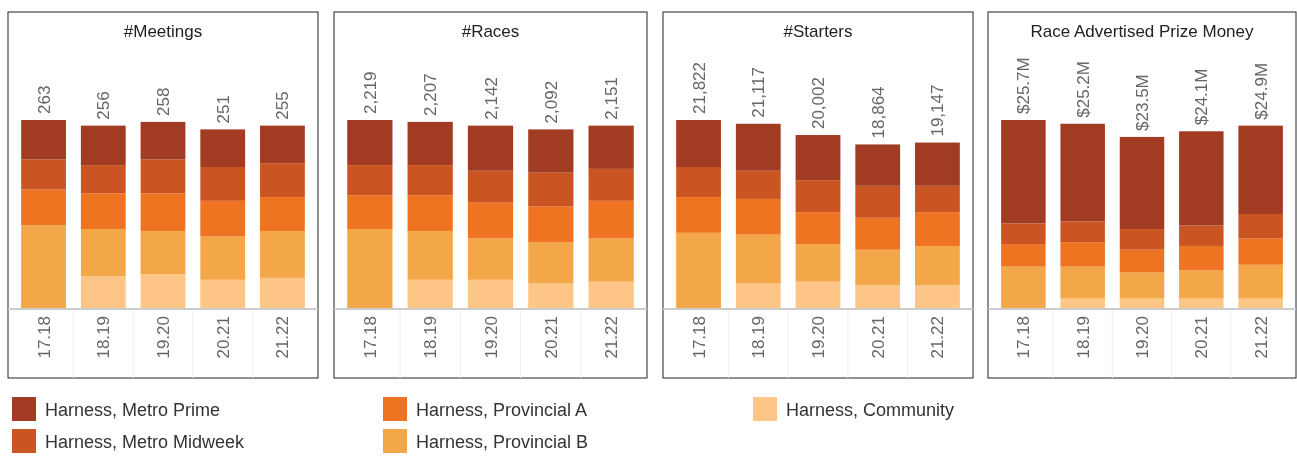 The image size is (1297, 462). What do you see at coordinates (699, 88) in the screenshot?
I see `annotation: 21,822` at bounding box center [699, 88].